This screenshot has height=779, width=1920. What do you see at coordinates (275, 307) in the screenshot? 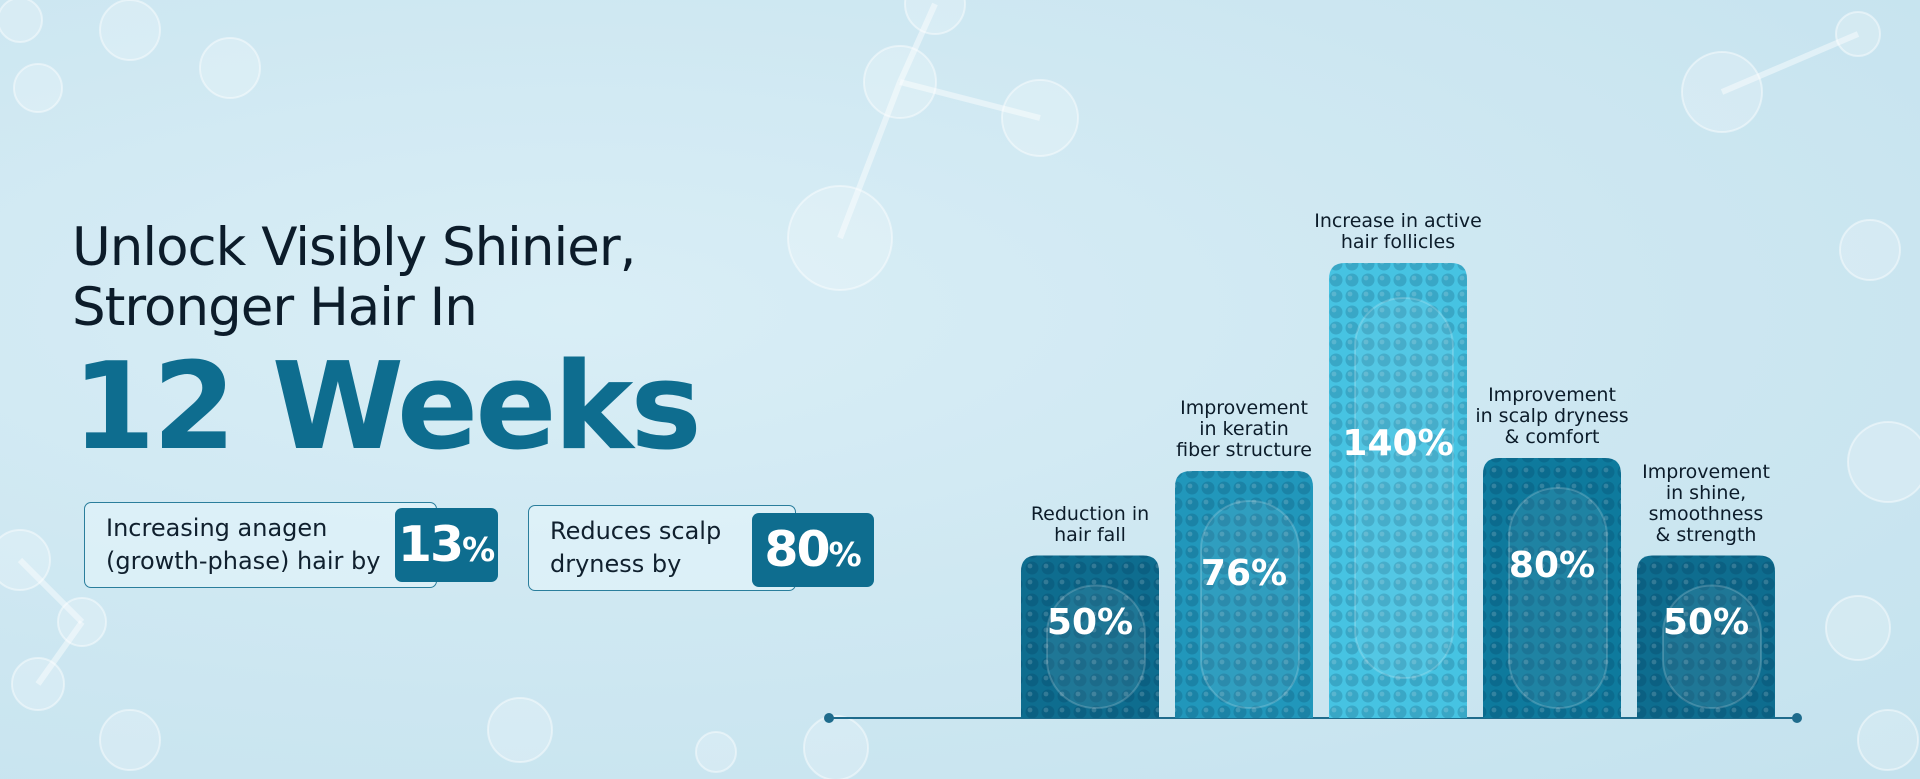
I see `headline-line-2: Stronger Hair In` at bounding box center [275, 307].